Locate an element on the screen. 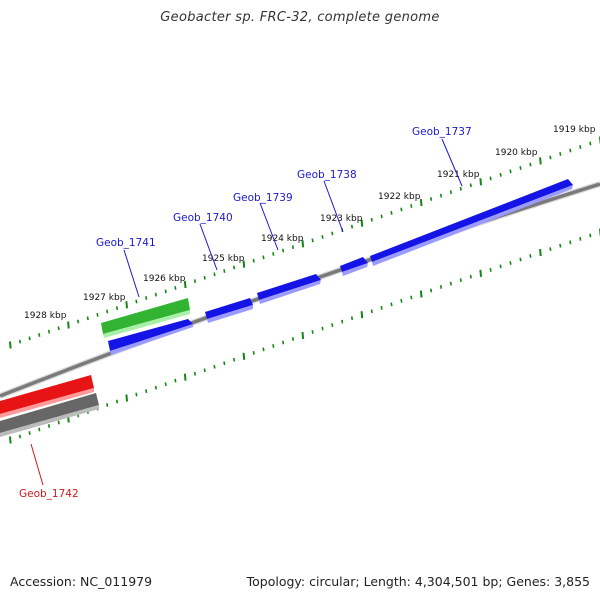  gene-label-geob-1740: Geob_1740 is located at coordinates (203, 218).